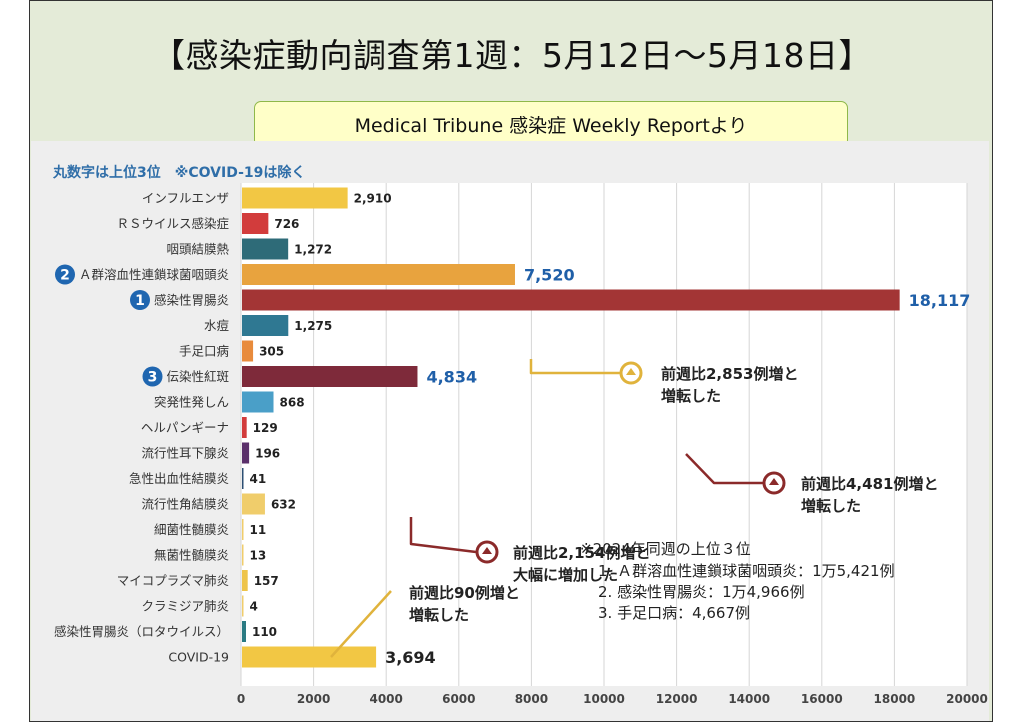 This screenshot has height=724, width=1024. I want to click on value-label: 726, so click(286, 224).